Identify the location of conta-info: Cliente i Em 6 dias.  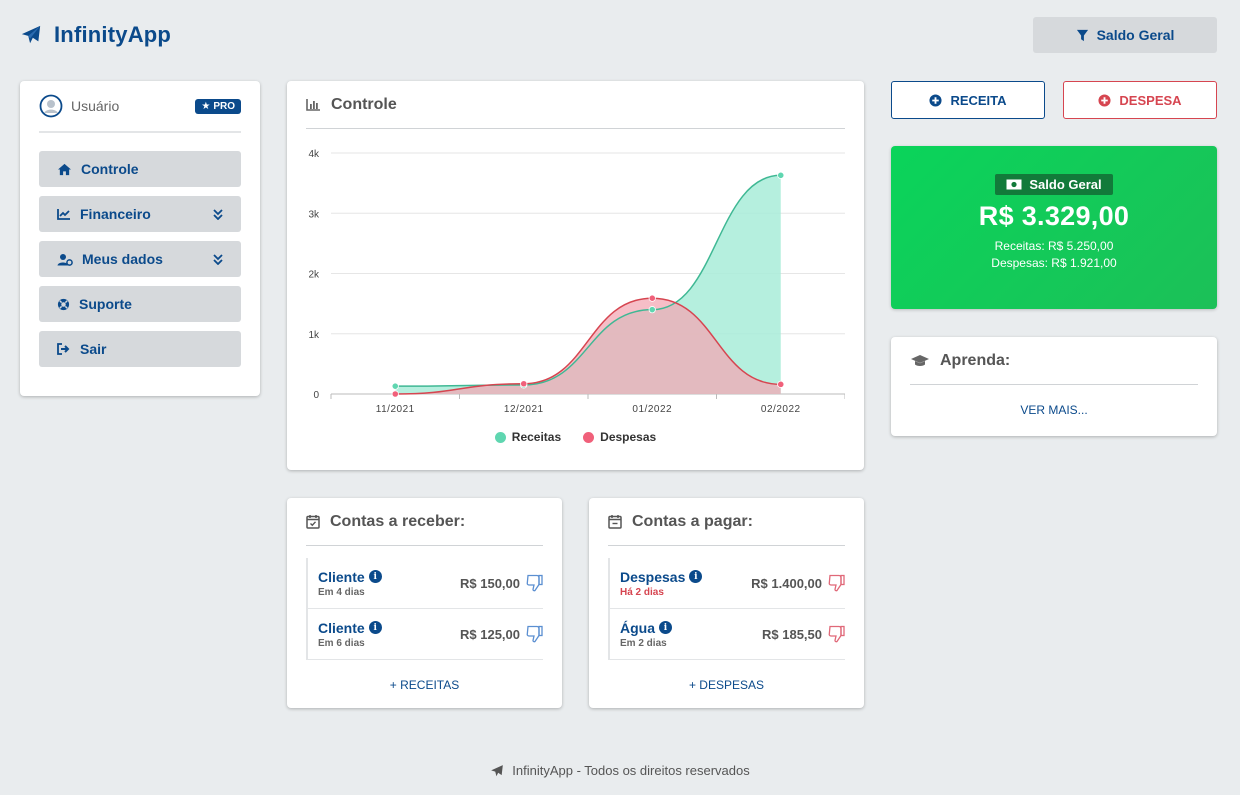
(389, 634).